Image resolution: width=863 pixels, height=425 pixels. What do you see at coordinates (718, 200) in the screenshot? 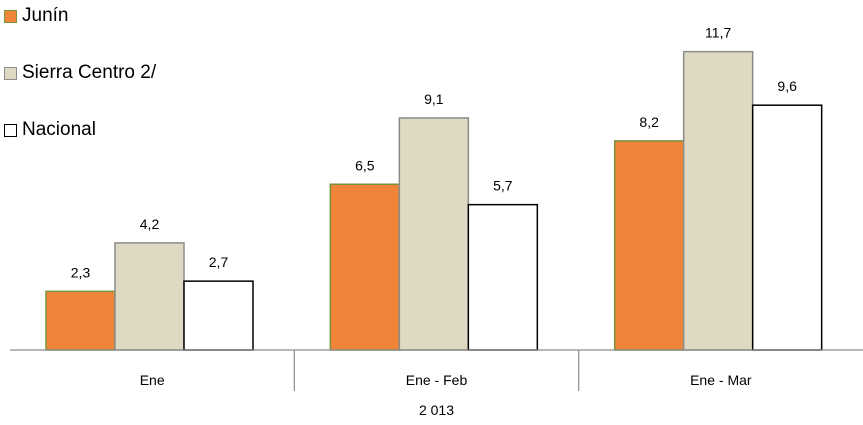
I see `bar-sierra-centro-2-ene-mar` at bounding box center [718, 200].